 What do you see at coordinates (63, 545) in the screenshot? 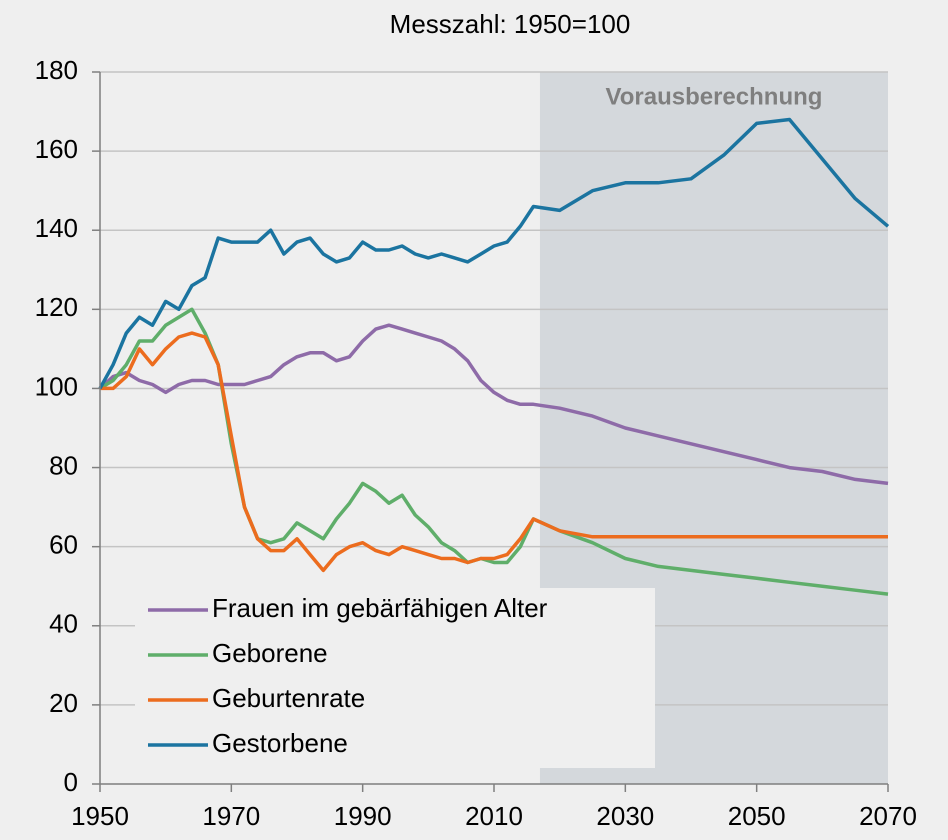
I see `y-tick-label: 60` at bounding box center [63, 545].